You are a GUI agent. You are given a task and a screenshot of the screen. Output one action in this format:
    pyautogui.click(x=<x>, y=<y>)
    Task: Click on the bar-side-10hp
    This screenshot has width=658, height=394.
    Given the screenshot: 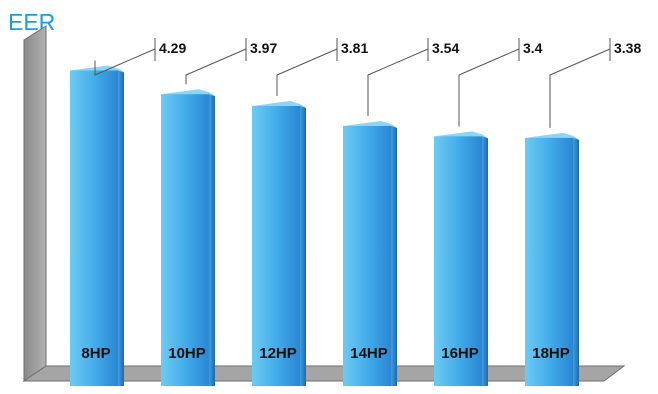 What is the action you would take?
    pyautogui.click(x=212, y=239)
    